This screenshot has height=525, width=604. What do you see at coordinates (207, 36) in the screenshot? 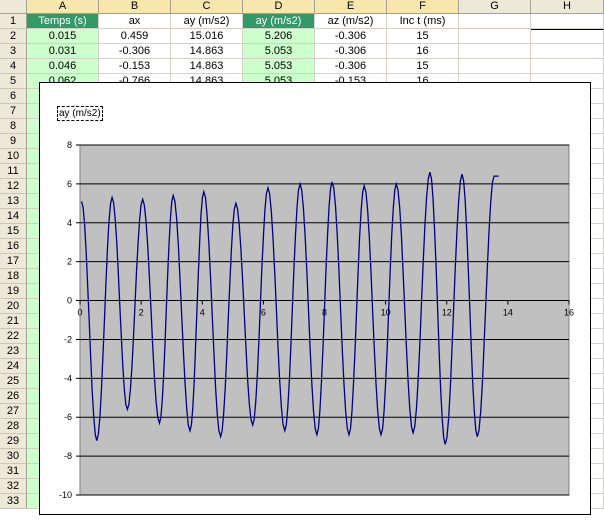
I see `cell: 15.016` at bounding box center [207, 36].